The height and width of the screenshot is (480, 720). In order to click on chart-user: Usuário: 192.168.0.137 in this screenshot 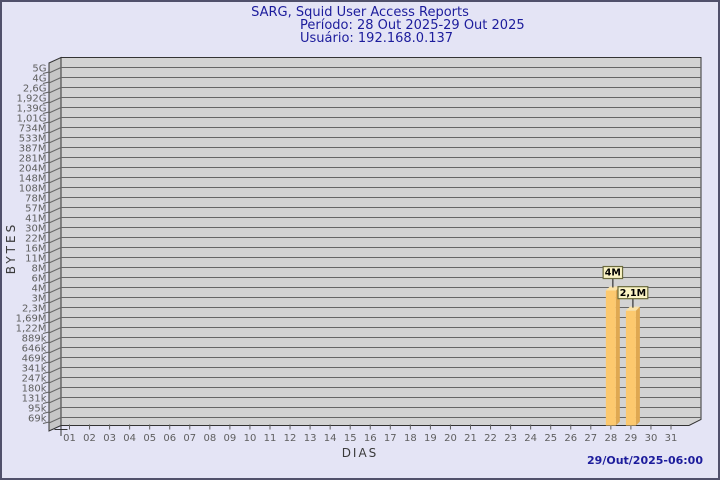, I will do `click(377, 38)`.